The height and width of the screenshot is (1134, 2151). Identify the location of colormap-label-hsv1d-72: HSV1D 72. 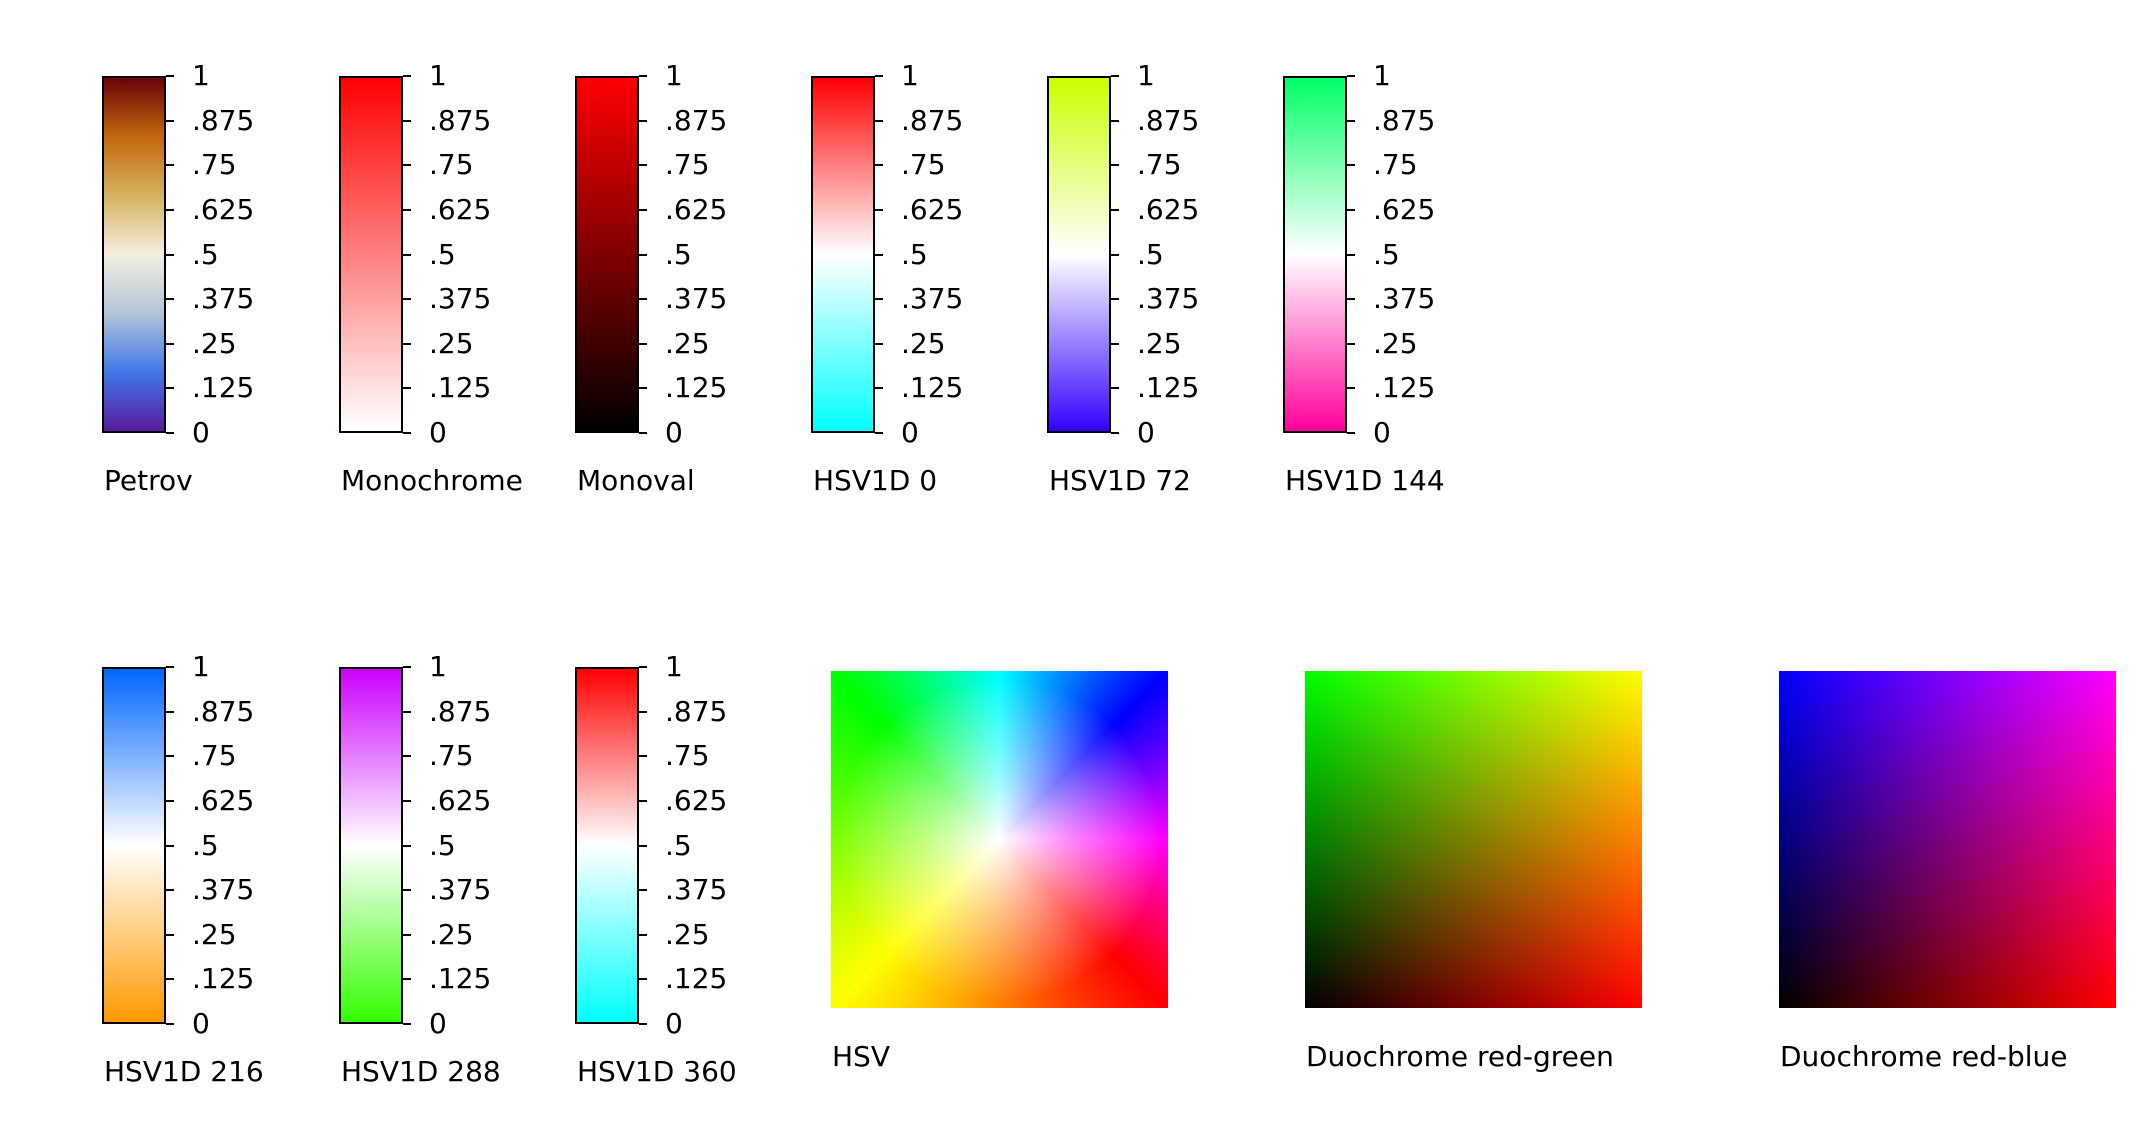
(1120, 480).